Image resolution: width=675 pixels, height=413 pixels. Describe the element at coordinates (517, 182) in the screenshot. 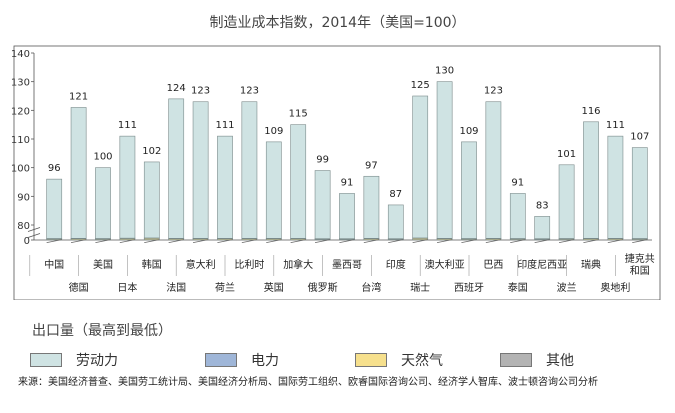

I see `value-label: 91` at that location.